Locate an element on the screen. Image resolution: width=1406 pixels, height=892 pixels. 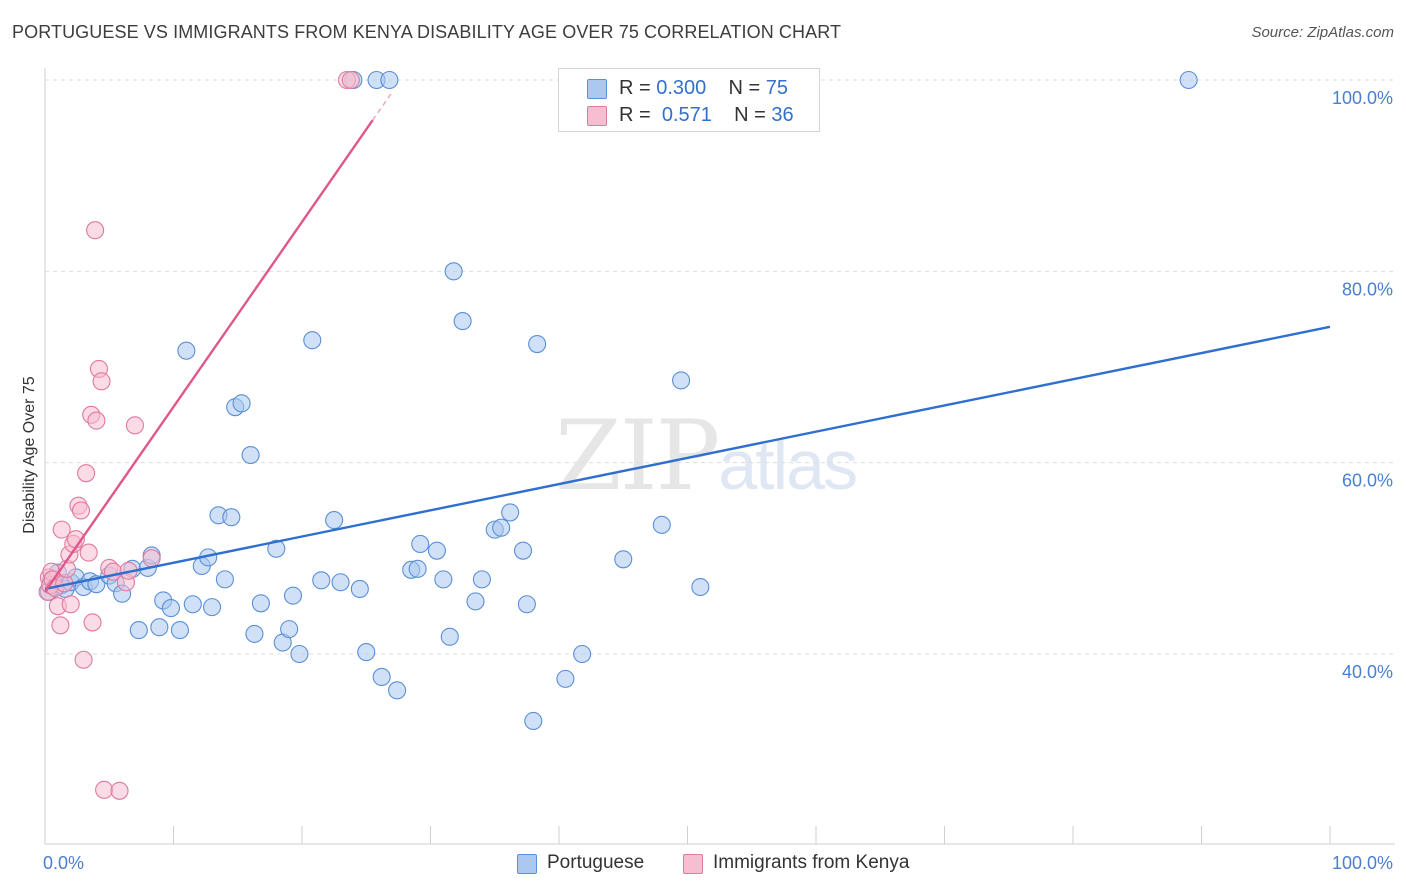
legend-r-value: 0.571 is located at coordinates (686, 115).